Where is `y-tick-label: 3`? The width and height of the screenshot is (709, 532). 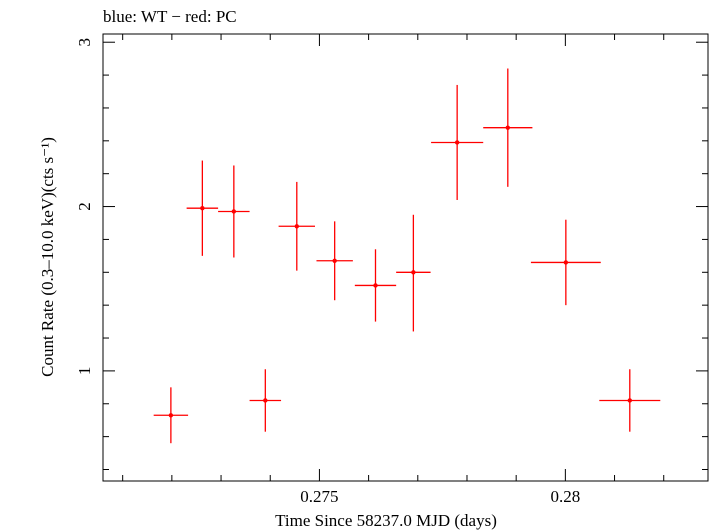
y-tick-label: 3 is located at coordinates (84, 42).